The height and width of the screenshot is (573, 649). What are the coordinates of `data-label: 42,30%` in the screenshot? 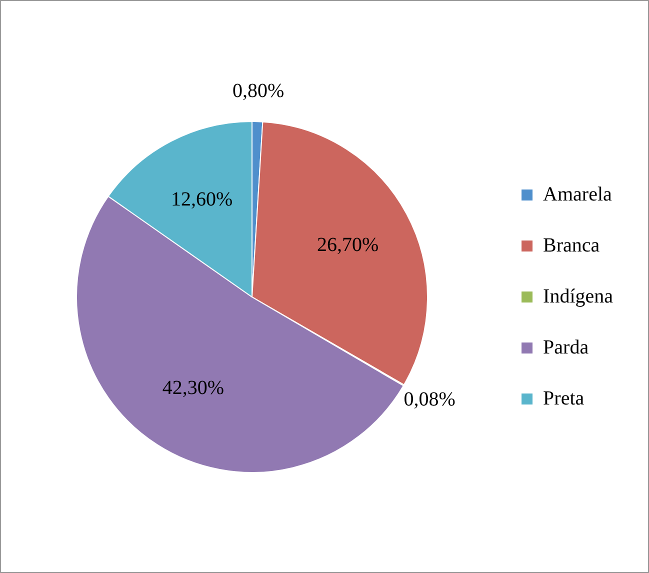 It's located at (193, 387).